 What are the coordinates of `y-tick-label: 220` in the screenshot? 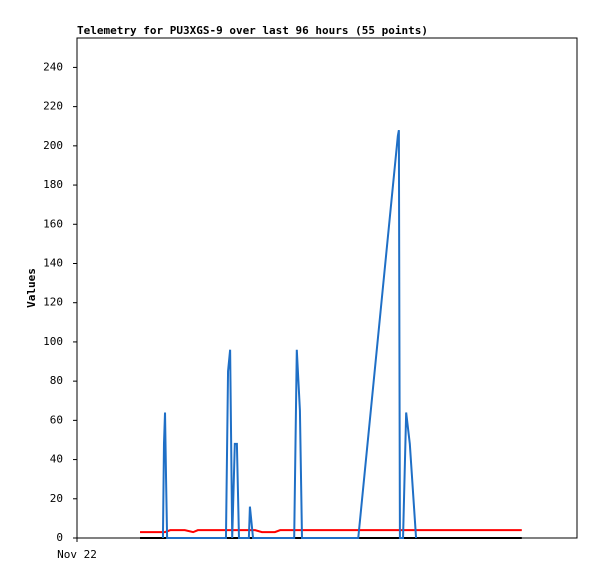 It's located at (53, 106).